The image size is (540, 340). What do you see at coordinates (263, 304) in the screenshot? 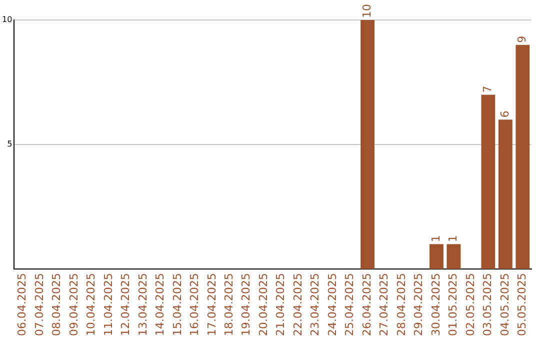
I see `x-tick-label: 20.04.2025` at bounding box center [263, 304].